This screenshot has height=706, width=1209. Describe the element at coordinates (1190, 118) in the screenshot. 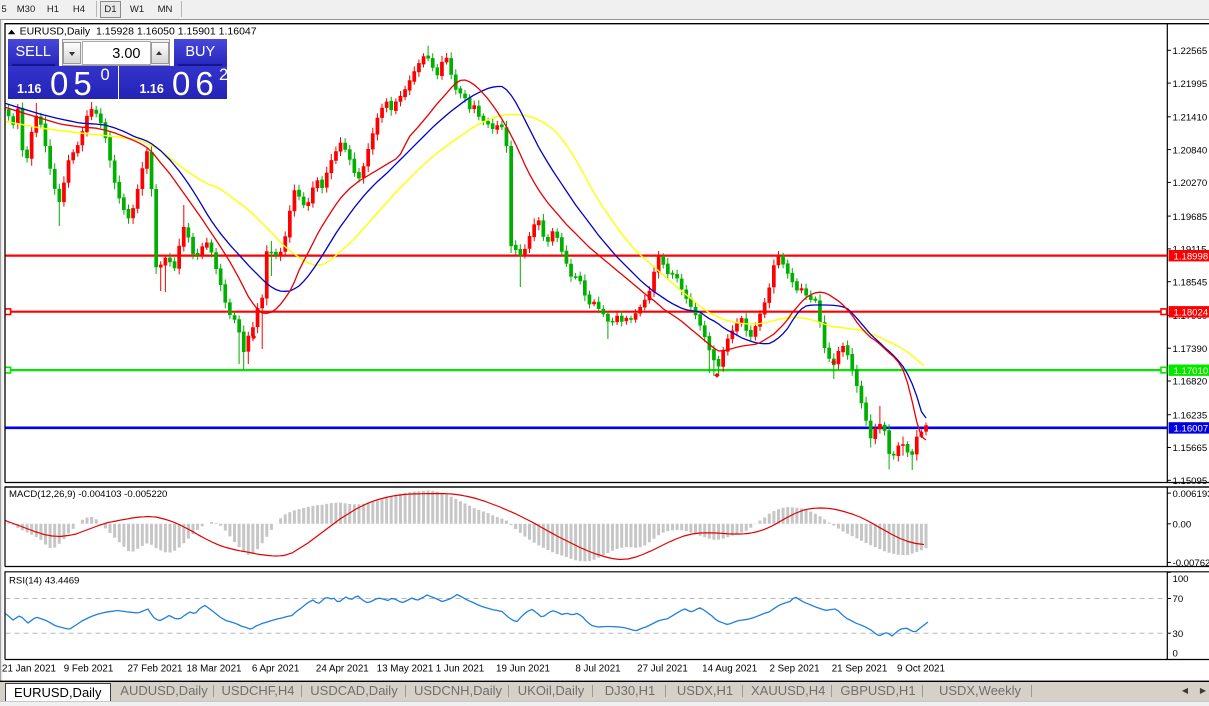

I see `svg-text: 1.21410` at that location.